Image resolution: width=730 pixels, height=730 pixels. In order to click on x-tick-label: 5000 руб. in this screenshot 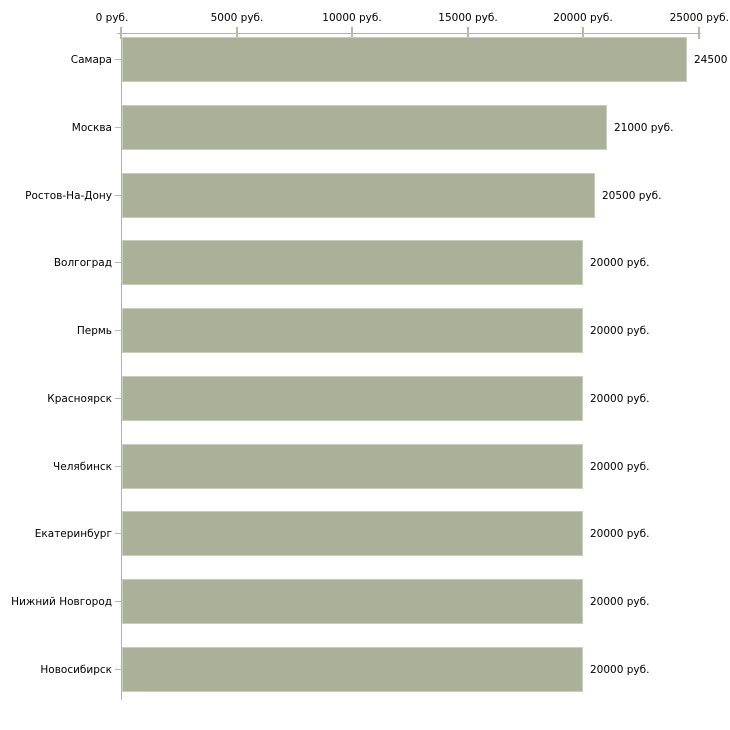, I will do `click(237, 18)`.